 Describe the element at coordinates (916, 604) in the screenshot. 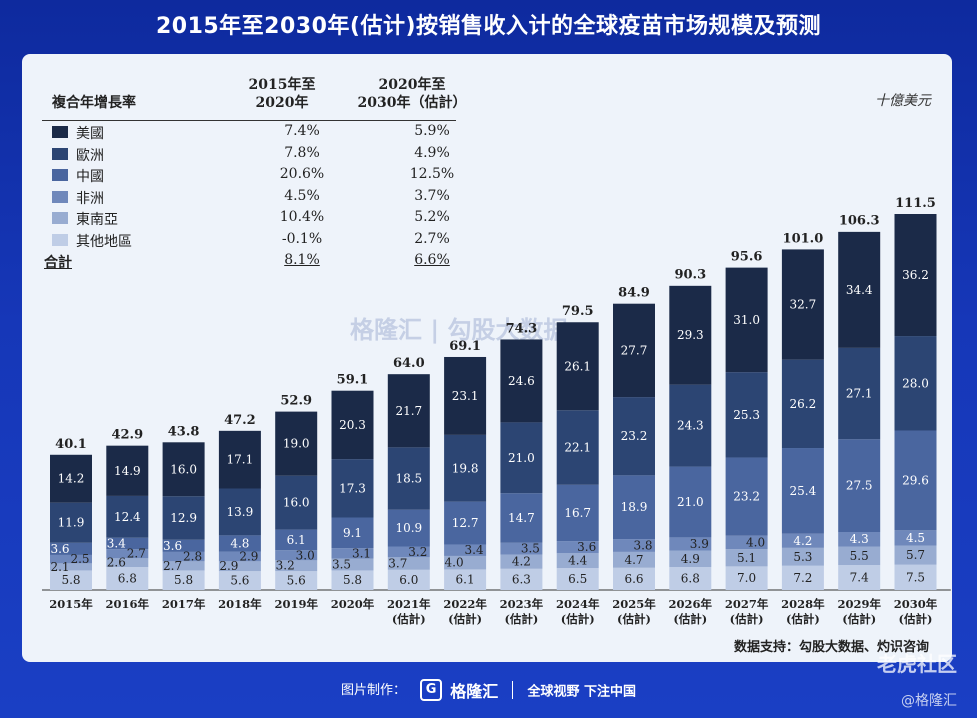

I see `x-tick-label: 2030年` at that location.